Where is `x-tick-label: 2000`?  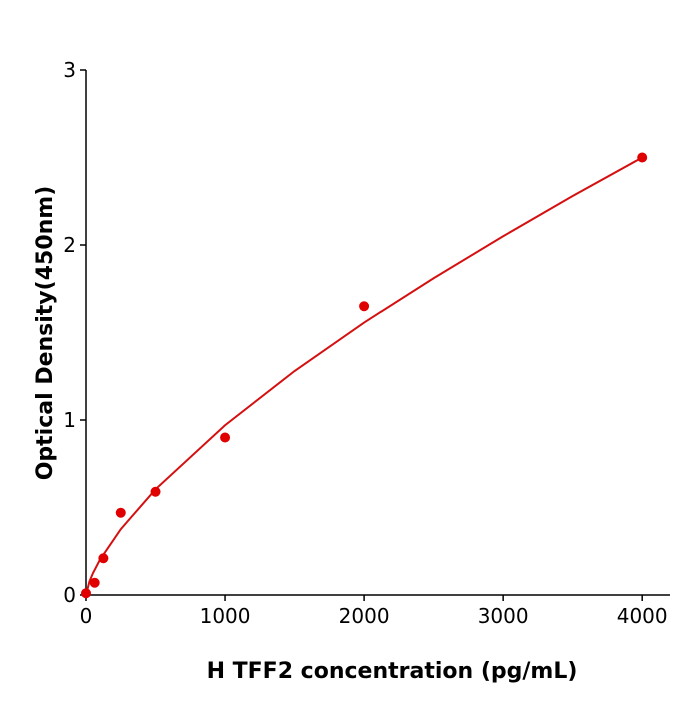
x-tick-label: 2000 is located at coordinates (364, 616).